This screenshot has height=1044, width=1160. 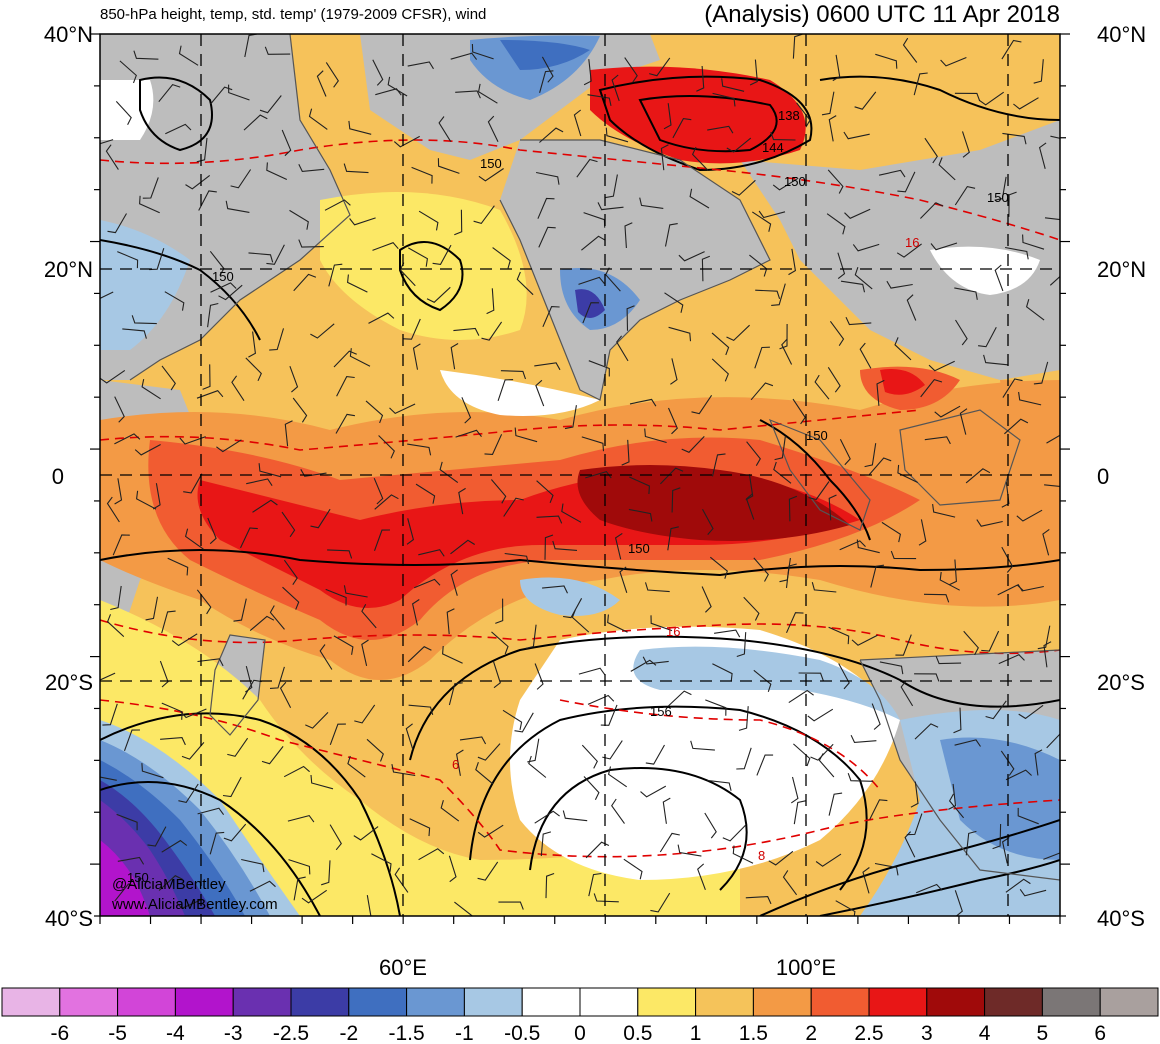 What do you see at coordinates (868, 1033) in the screenshot?
I see `colorbar-tick-label: 2.5` at bounding box center [868, 1033].